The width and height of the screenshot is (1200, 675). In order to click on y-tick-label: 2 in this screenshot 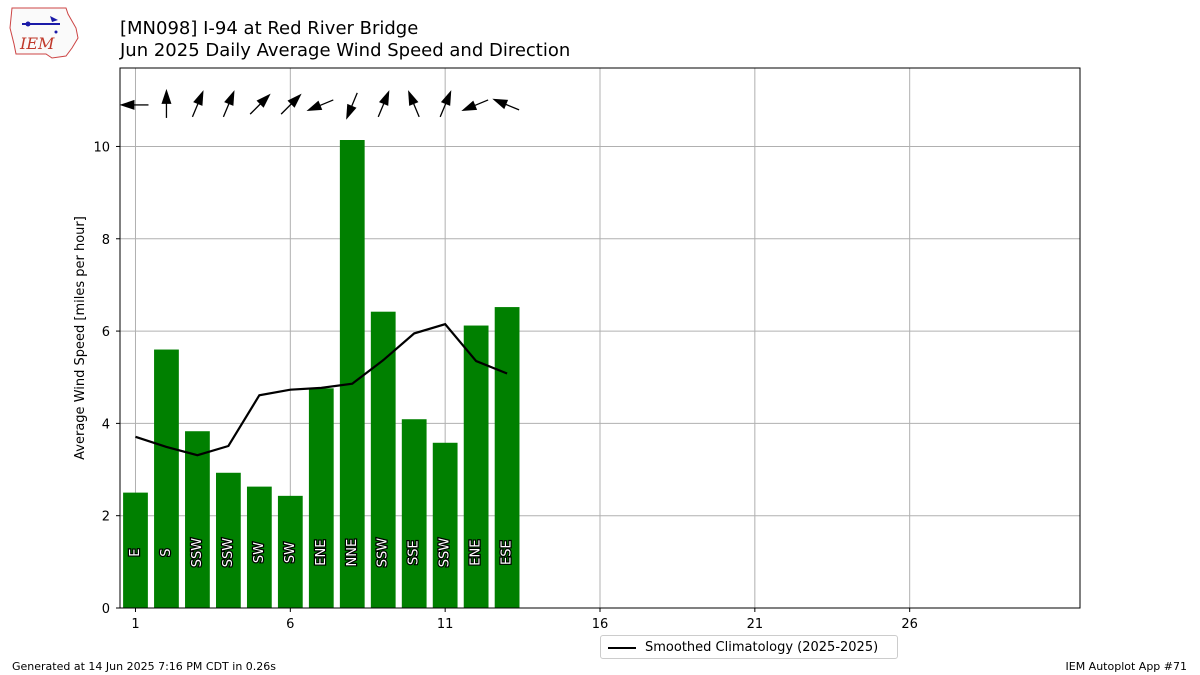, I will do `click(106, 517)`.